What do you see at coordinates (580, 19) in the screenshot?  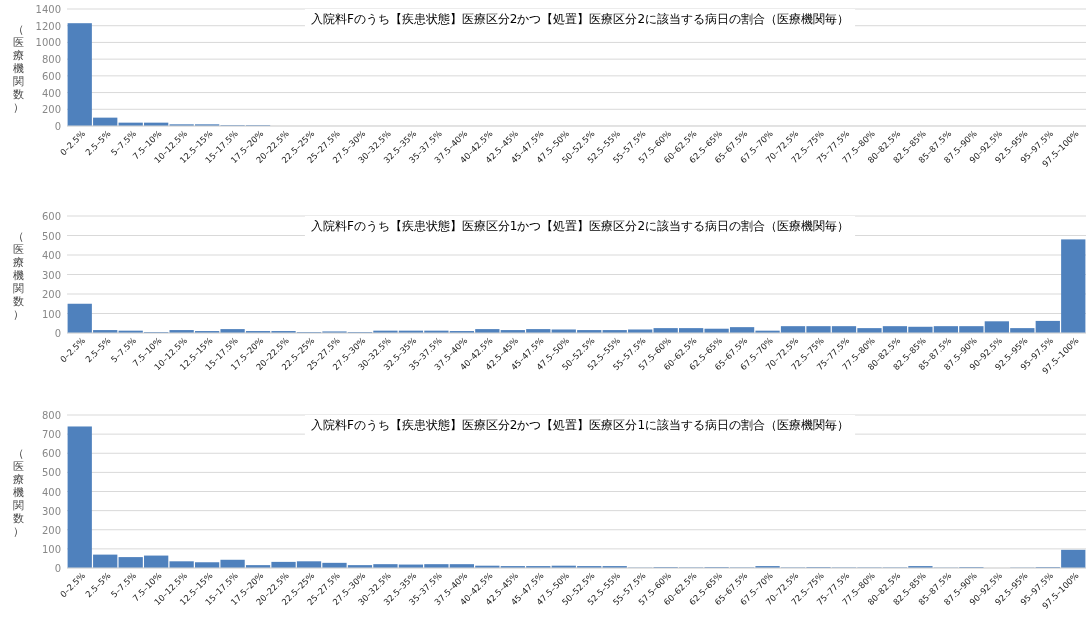 I see `chart-title: 入院料Fのうち【疾患状態】医療区分2かつ【処置】医療区分2に該当する病日の割合（医療機関毎）` at bounding box center [580, 19].